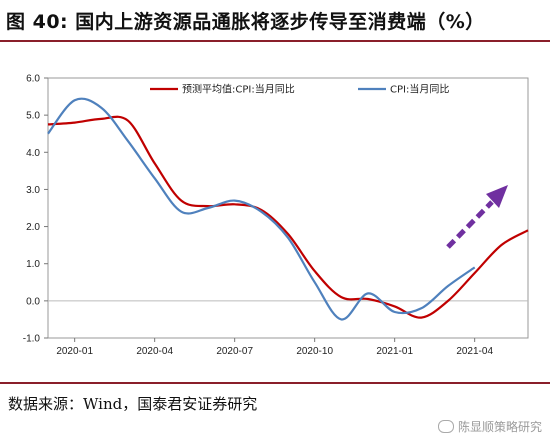  What do you see at coordinates (275, 383) in the screenshot?
I see `divider` at bounding box center [275, 383].